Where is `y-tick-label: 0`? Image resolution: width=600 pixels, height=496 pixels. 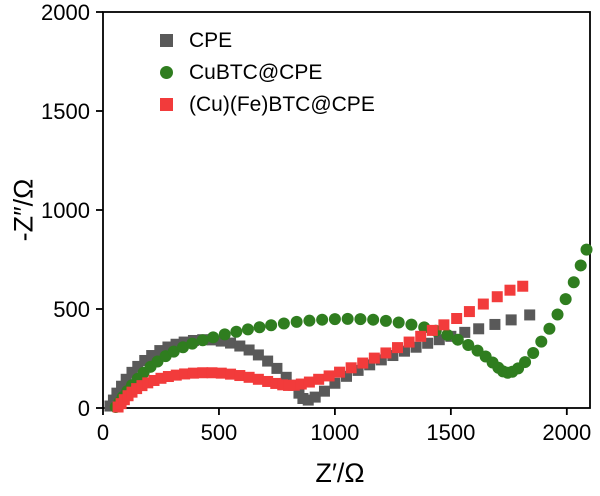
y-tick-label: 0 is located at coordinates (84, 408).